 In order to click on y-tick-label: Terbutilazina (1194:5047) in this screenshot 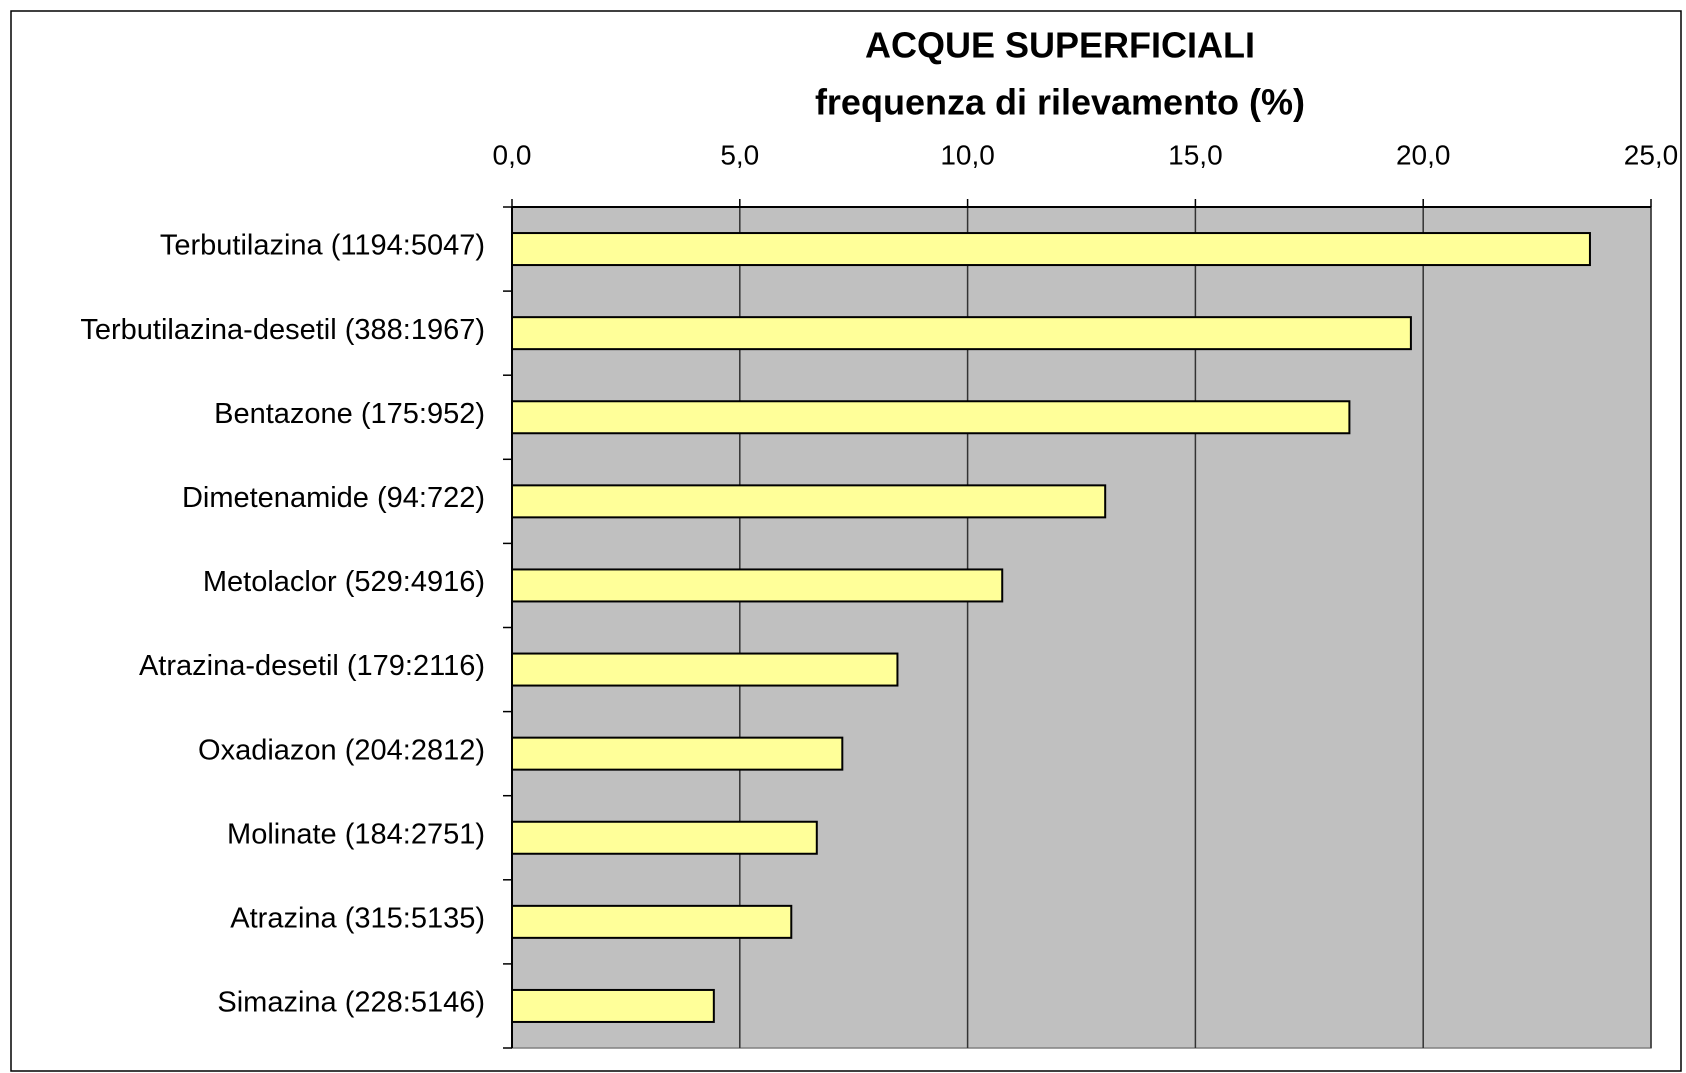, I will do `click(322, 246)`.